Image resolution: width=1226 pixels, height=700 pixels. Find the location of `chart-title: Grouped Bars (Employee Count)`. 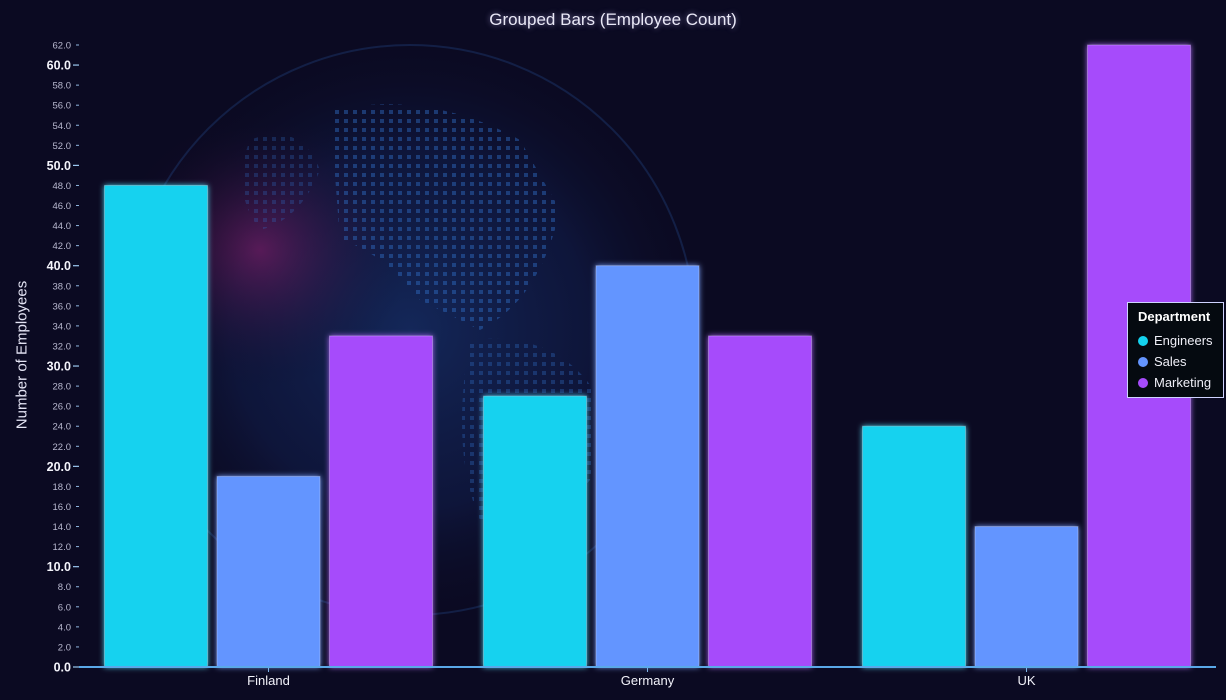

chart-title: Grouped Bars (Employee Count) is located at coordinates (613, 19).